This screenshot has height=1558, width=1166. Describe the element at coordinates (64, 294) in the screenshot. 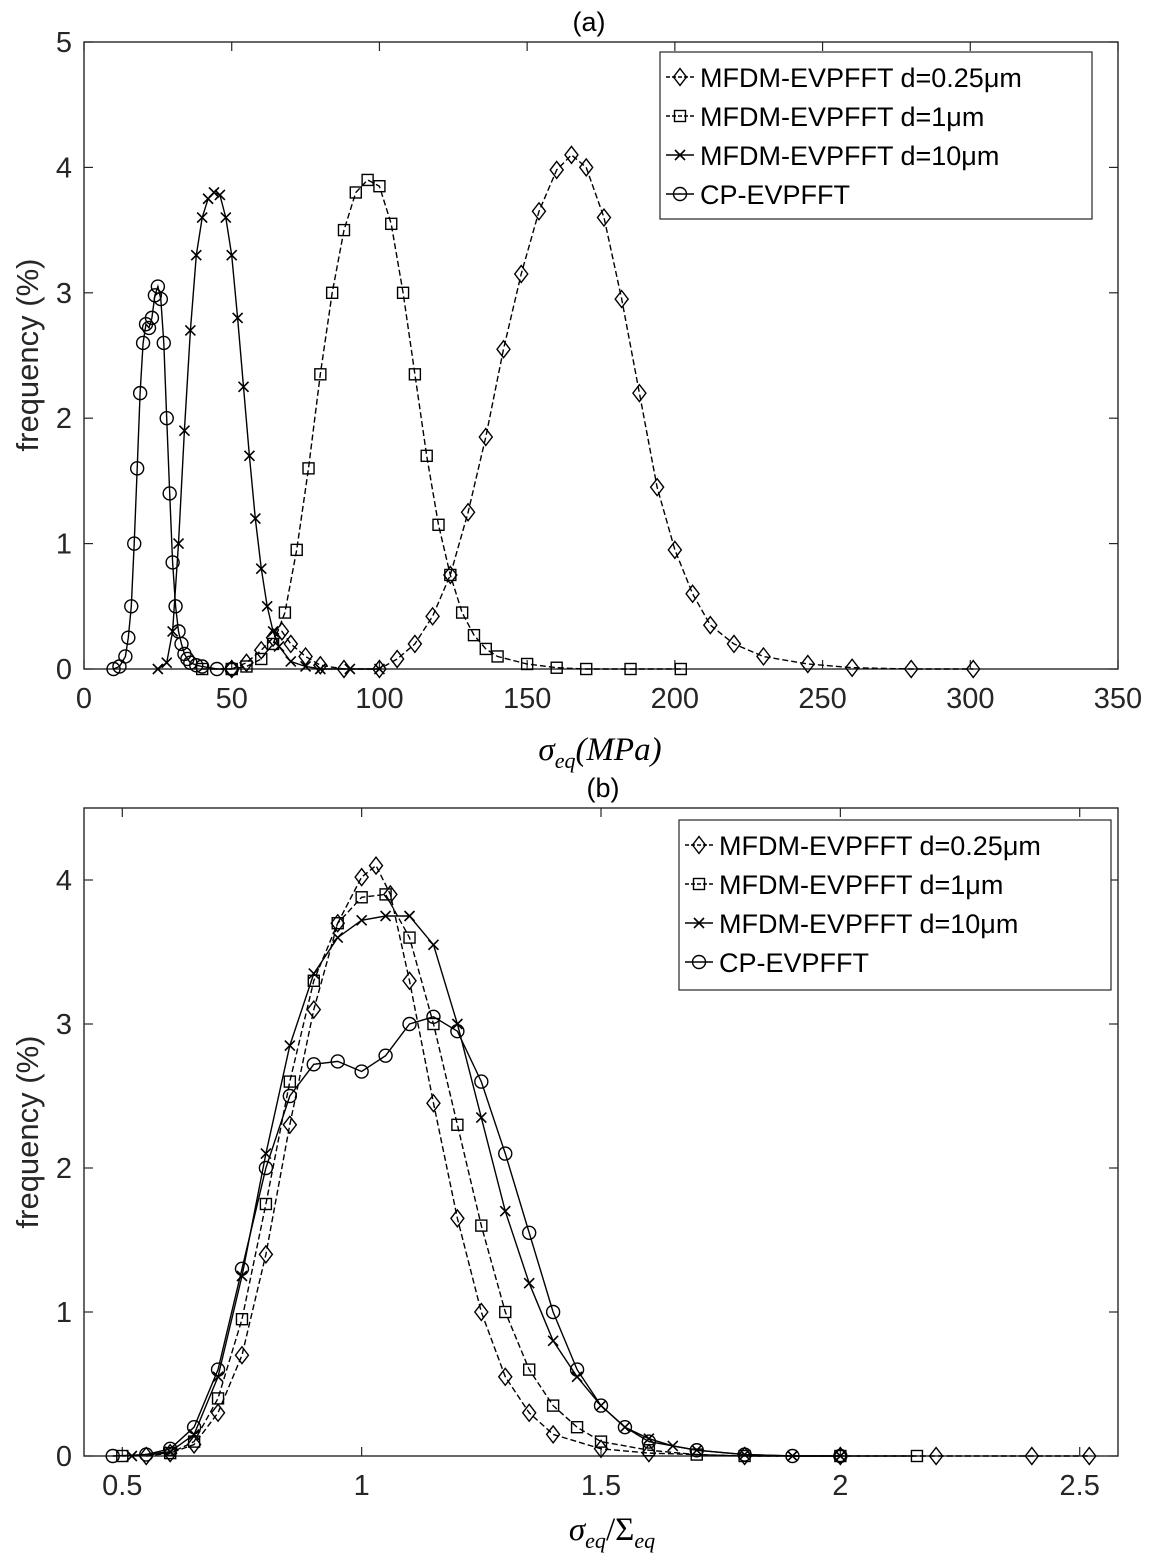

I see `y-tick-label: 3` at that location.